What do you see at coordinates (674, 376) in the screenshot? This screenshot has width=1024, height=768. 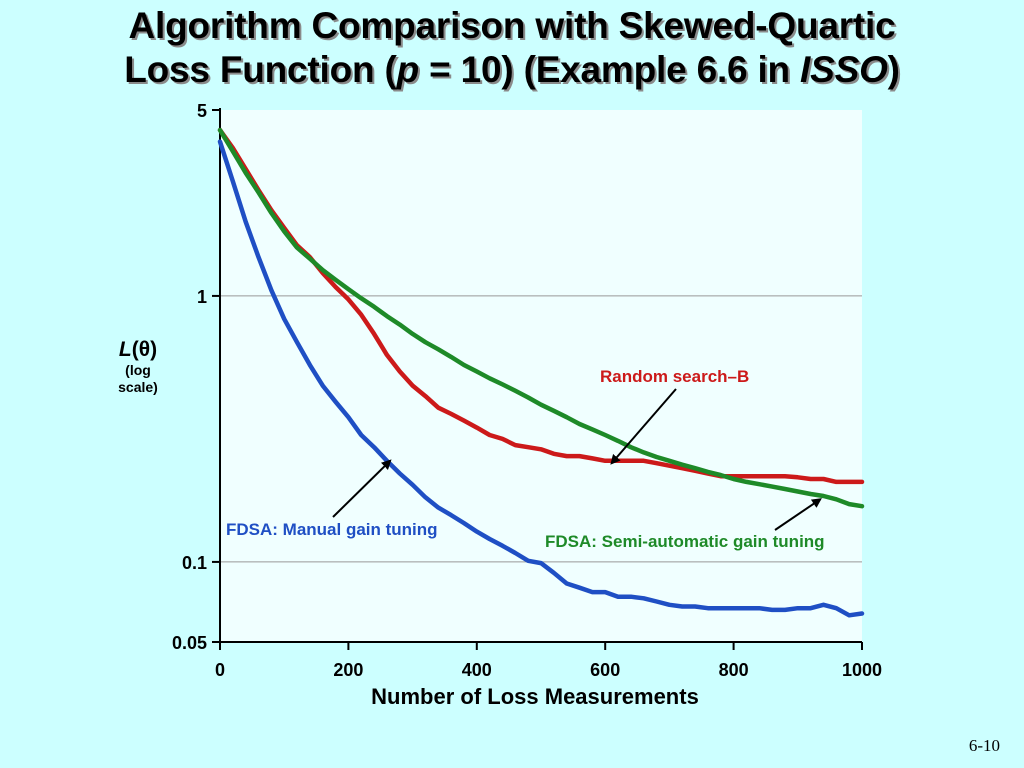 I see `annotation-label-0: Random search–B` at bounding box center [674, 376].